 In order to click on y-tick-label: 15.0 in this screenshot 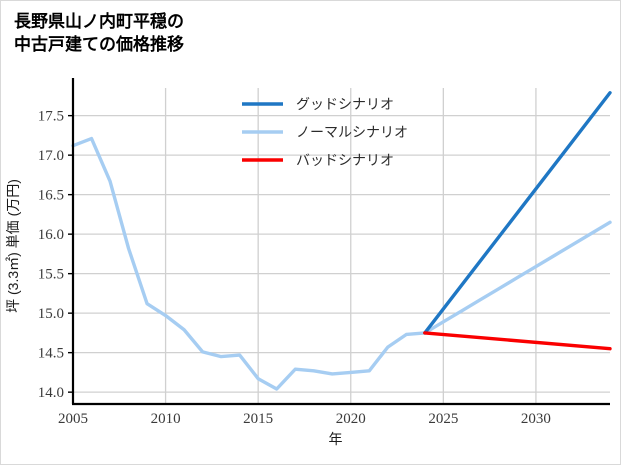, I will do `click(51, 314)`.